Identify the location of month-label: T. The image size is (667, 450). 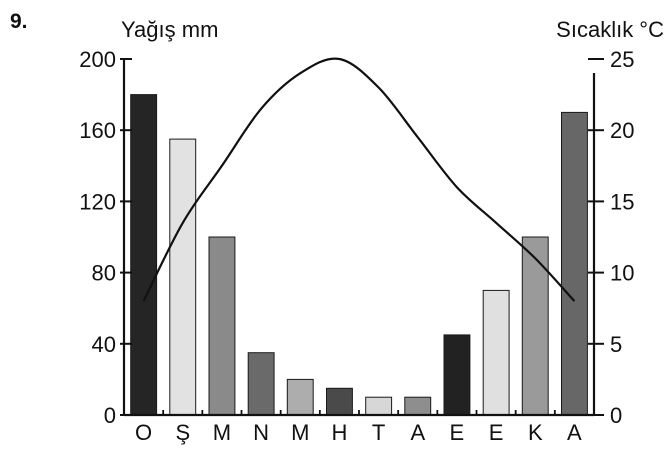
(378, 432).